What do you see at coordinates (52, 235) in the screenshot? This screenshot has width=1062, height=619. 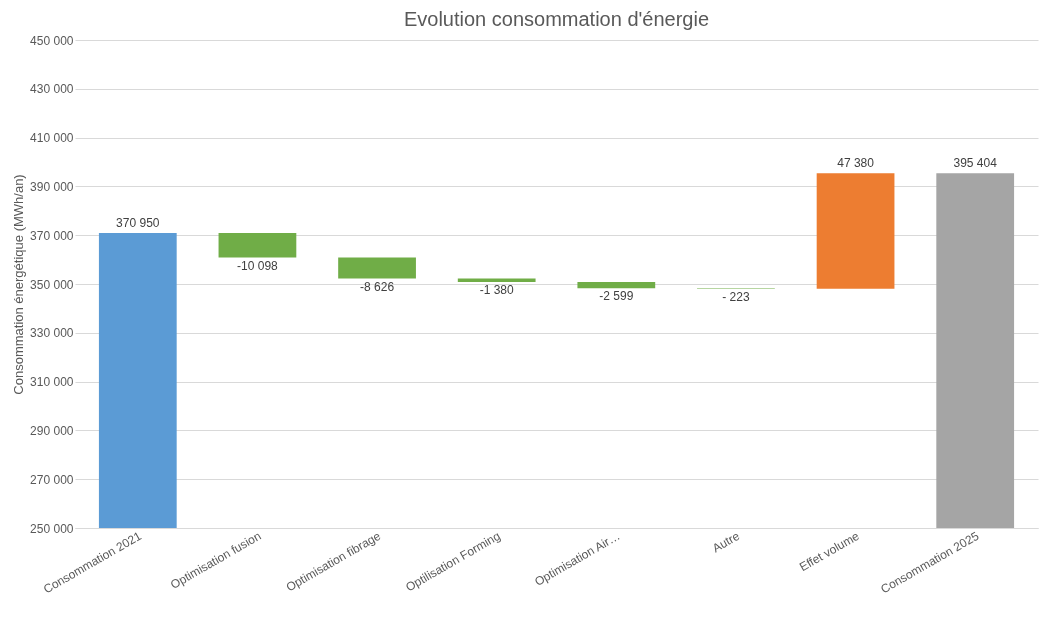 I see `y-tick-label: 370 000` at bounding box center [52, 235].